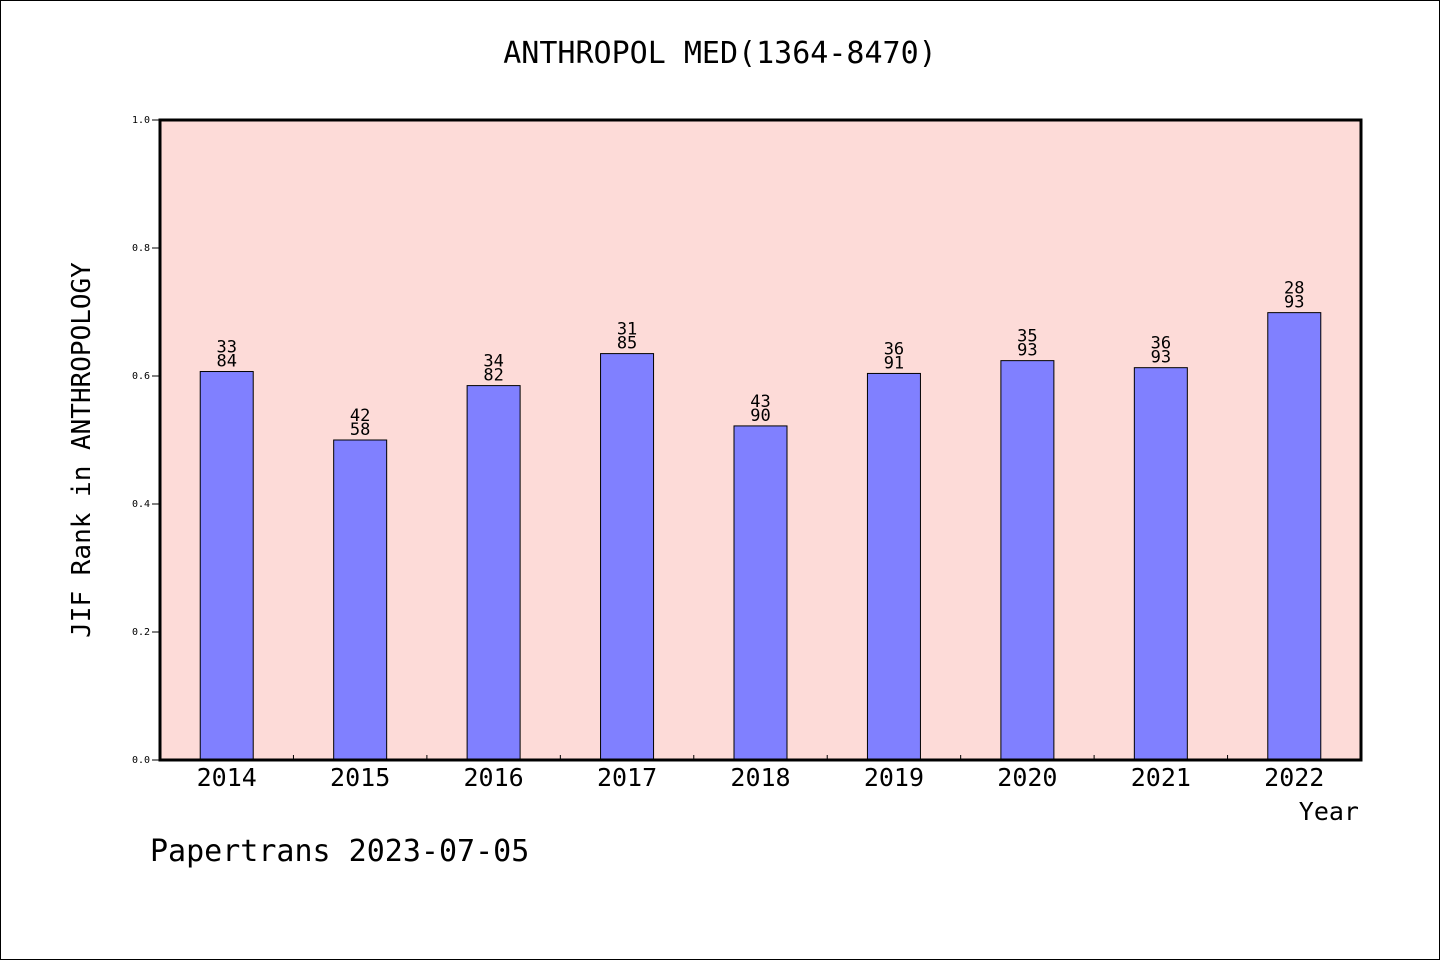 This screenshot has height=960, width=1440. I want to click on bar-label-top: 33, so click(226, 348).